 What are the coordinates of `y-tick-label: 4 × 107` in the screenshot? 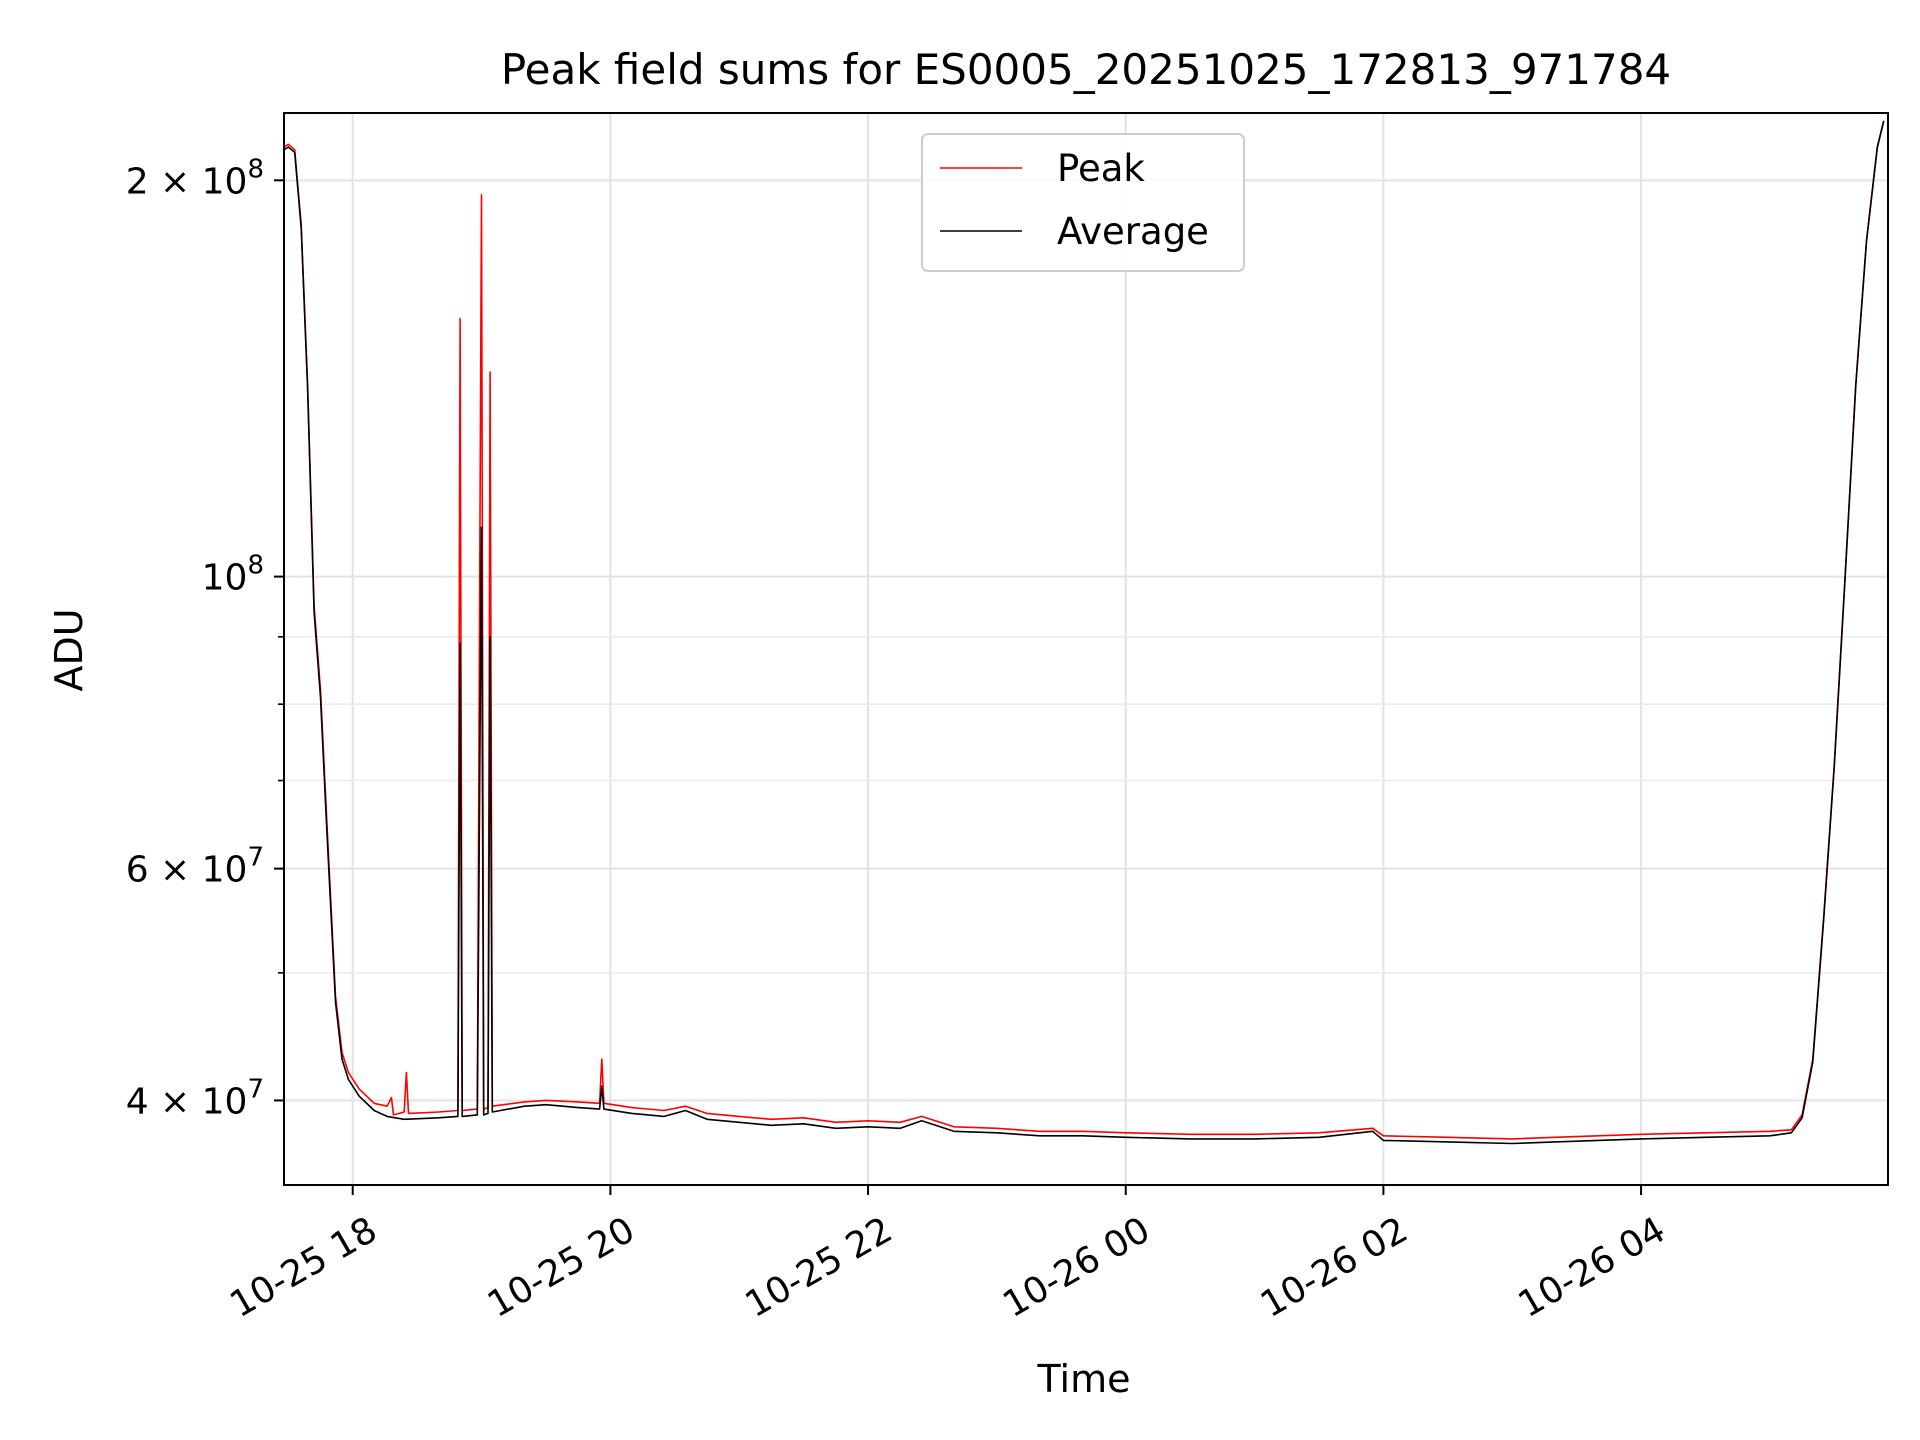 It's located at (195, 1098).